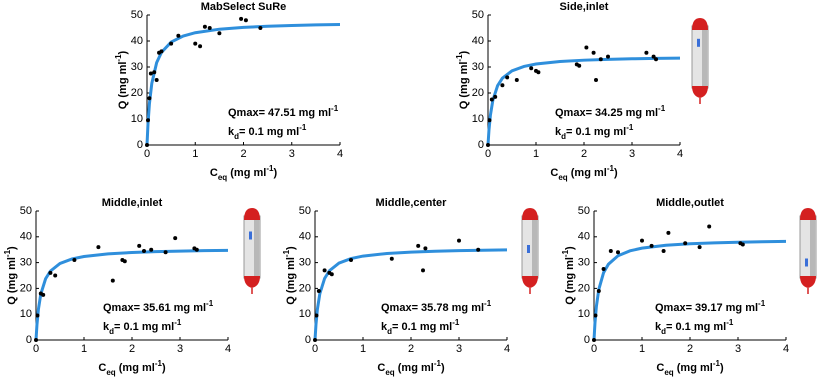 This screenshot has height=382, width=817. What do you see at coordinates (706, 308) in the screenshot?
I see `annotation-part: Qmax= 39.17 mg ml` at bounding box center [706, 308].